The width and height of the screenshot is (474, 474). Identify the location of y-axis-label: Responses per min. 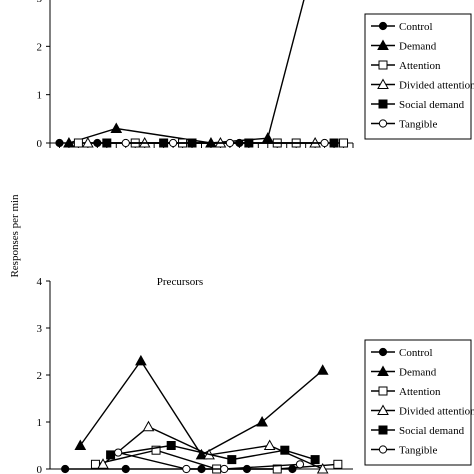
(15, 236).